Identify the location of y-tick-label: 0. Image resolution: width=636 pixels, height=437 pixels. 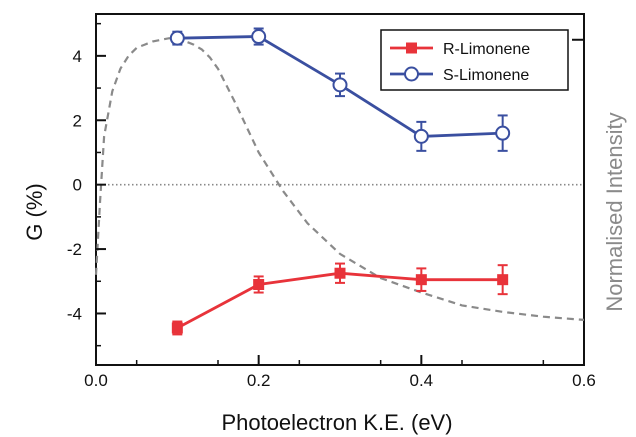
(77, 185).